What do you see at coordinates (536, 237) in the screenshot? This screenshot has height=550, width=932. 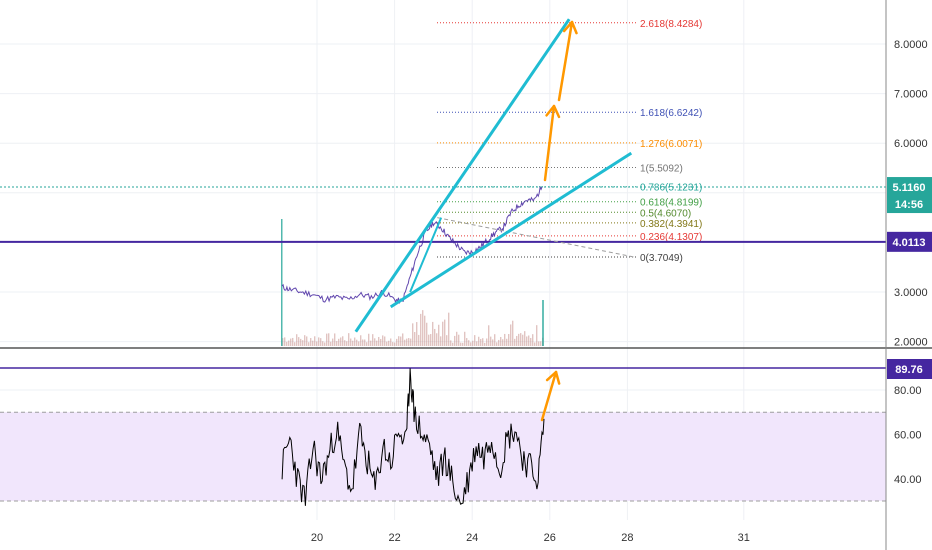 I see `dashed-trend-line` at bounding box center [536, 237].